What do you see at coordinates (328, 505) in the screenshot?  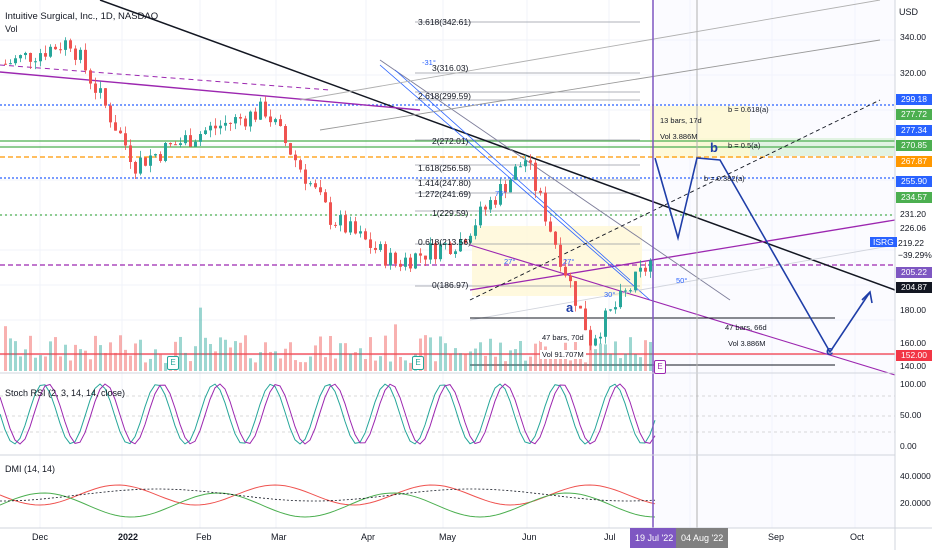 I see `dmi-minus-line` at bounding box center [328, 505].